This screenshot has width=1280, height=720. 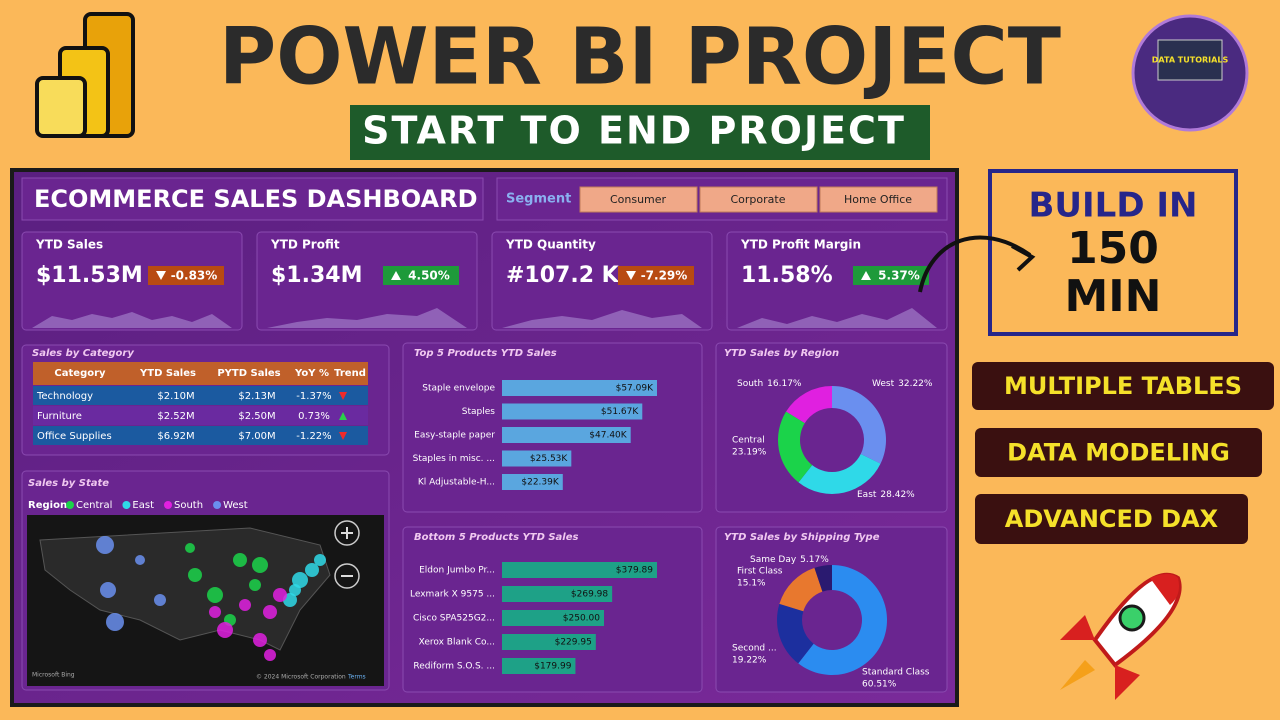 I want to click on slice-label: 23.19%, so click(x=749, y=453).